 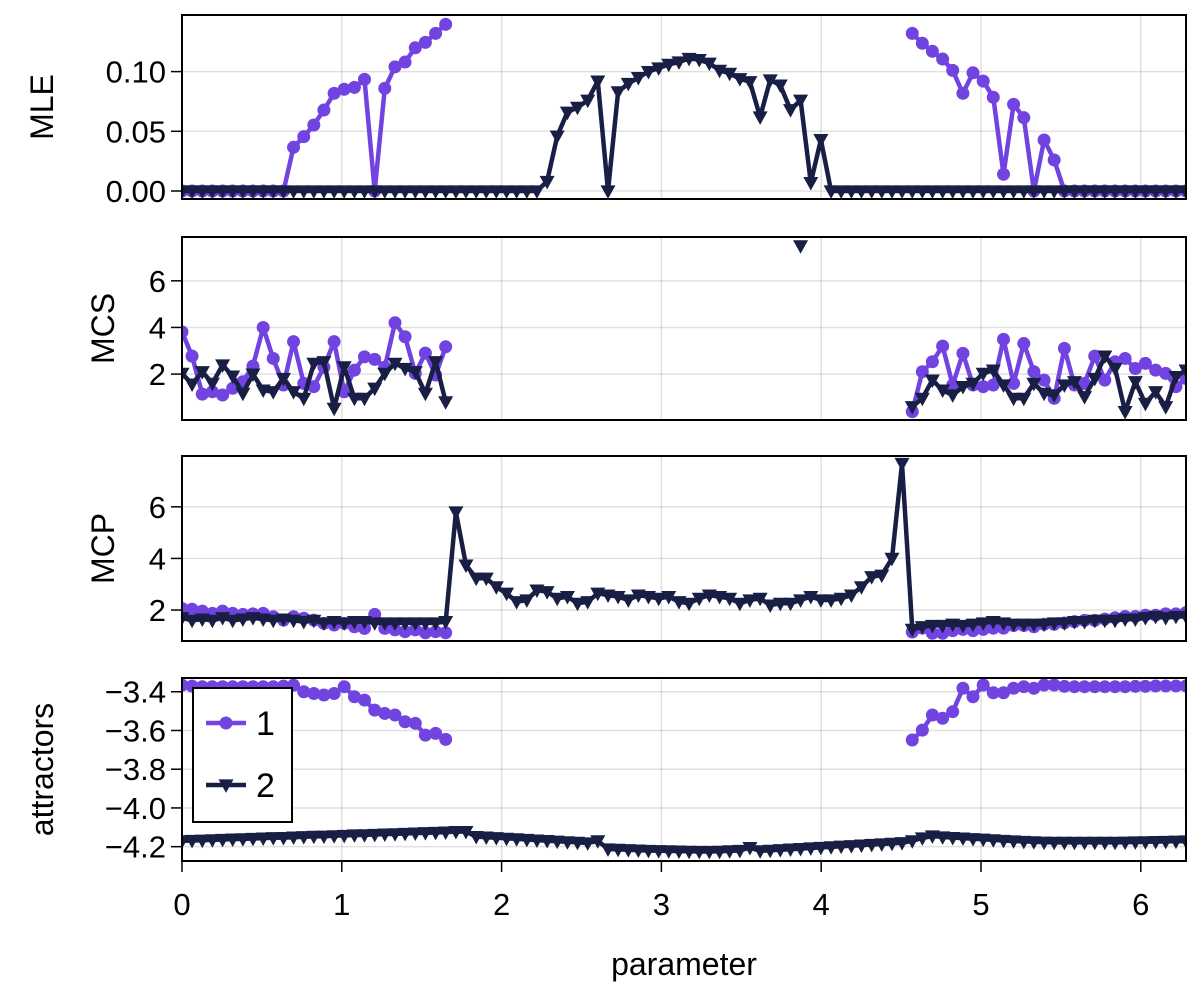 I want to click on y-tick-label: 0.00, so click(x=136, y=191).